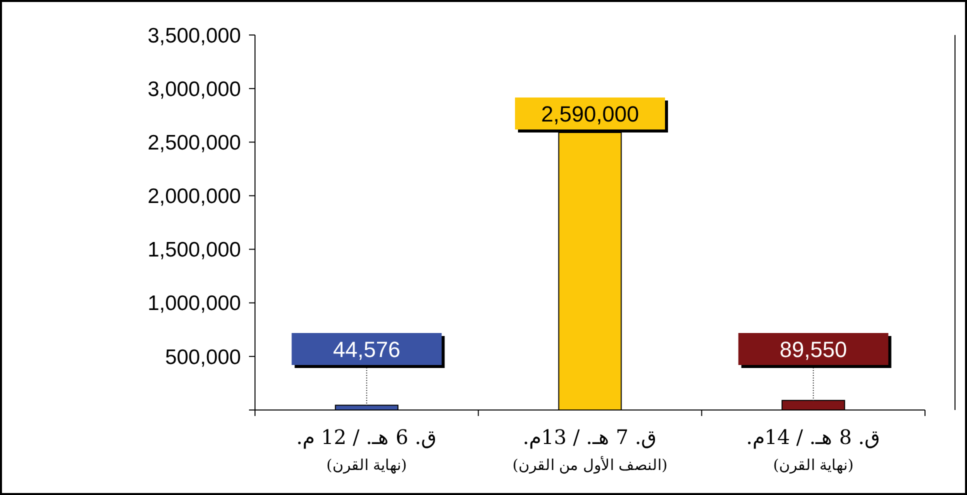 The image size is (967, 495). Describe the element at coordinates (366, 349) in the screenshot. I see `data-label: 44,576` at that location.